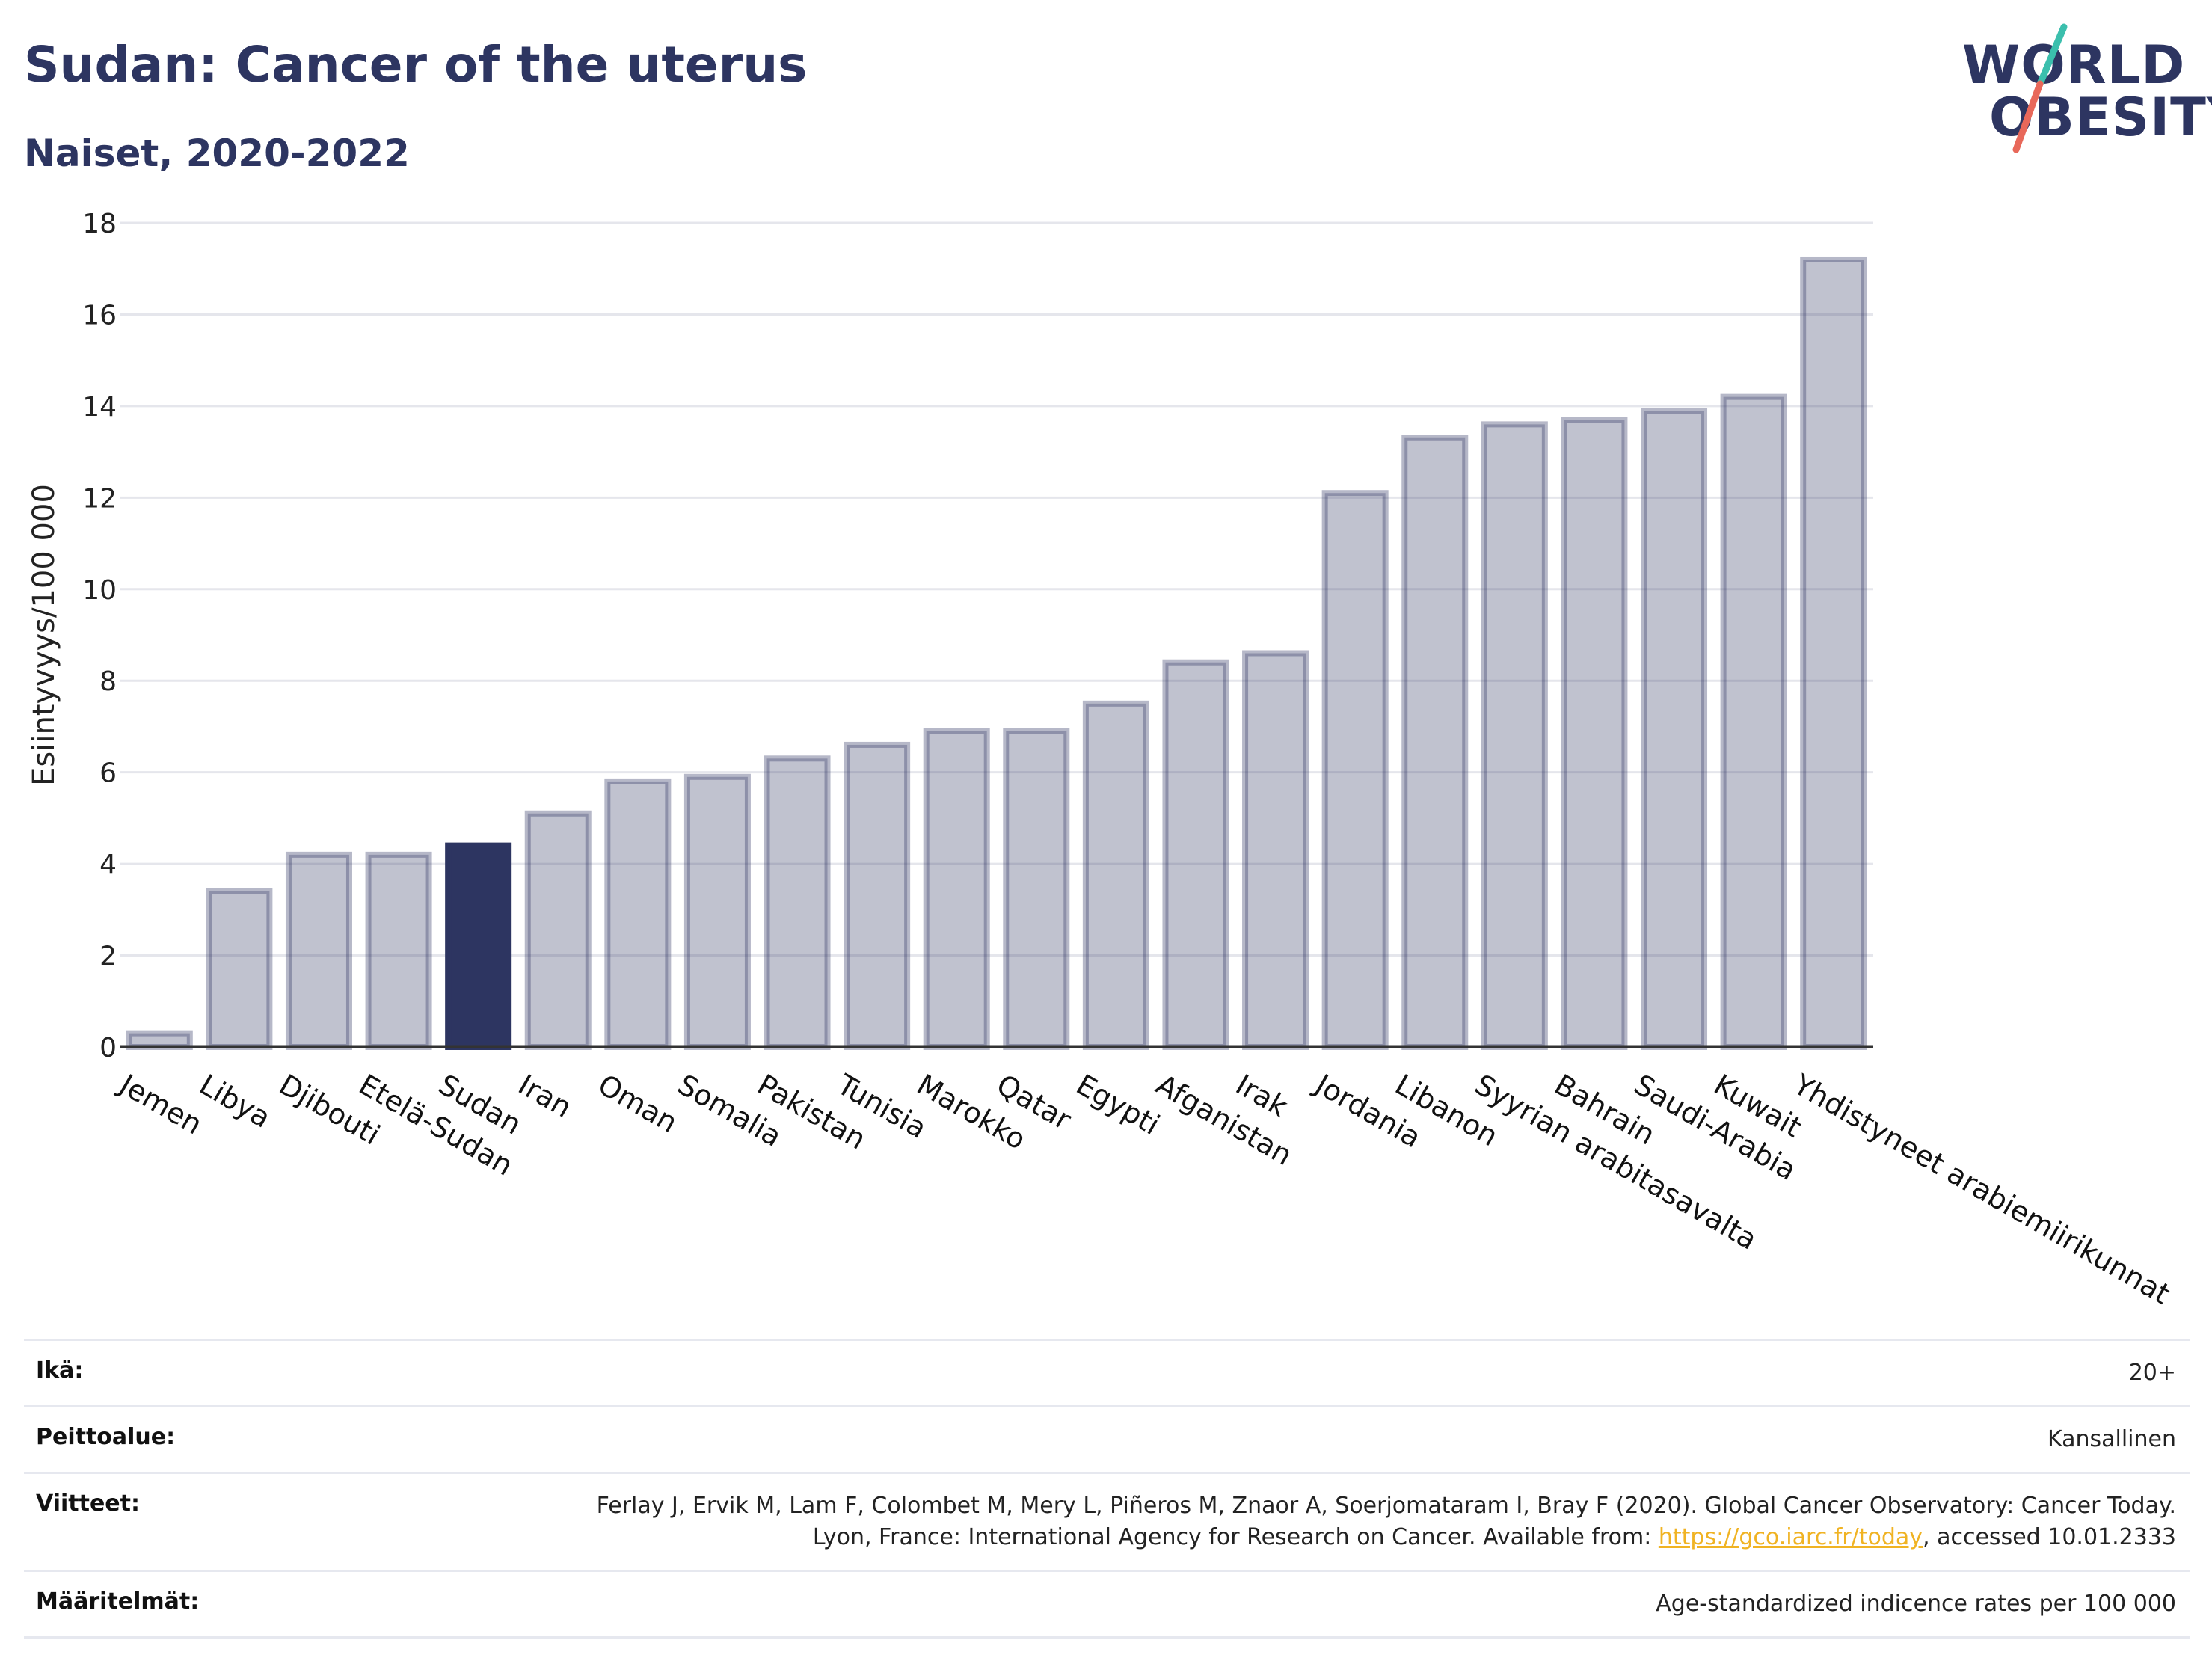 The image size is (2212, 1655). I want to click on bar-irak, so click(1275, 850).